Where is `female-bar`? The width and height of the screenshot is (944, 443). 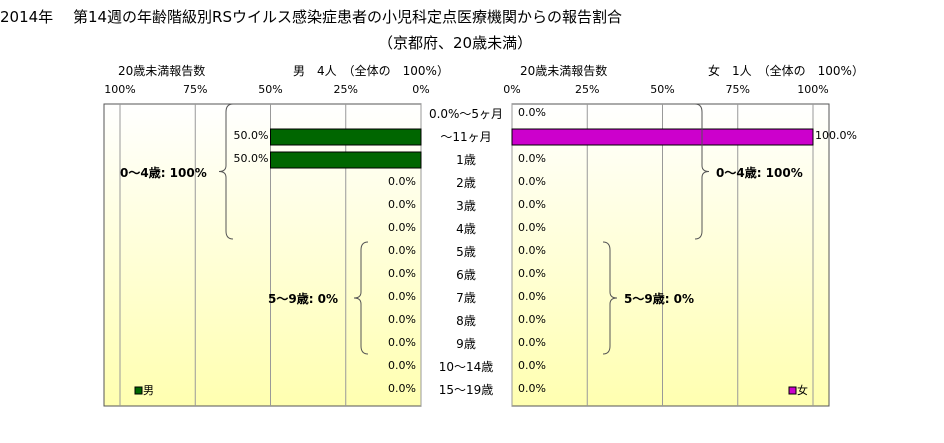
female-bar is located at coordinates (662, 137).